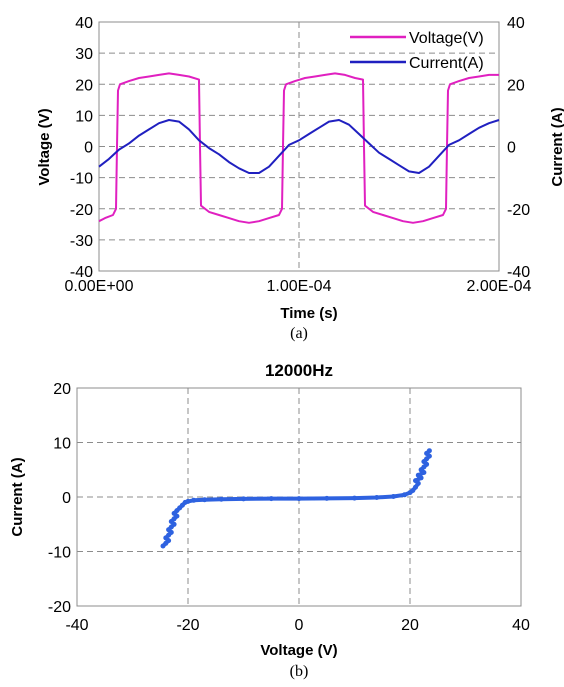 This screenshot has width=564, height=687. Describe the element at coordinates (81, 210) in the screenshot. I see `panel-a-ytick-label: -20` at that location.